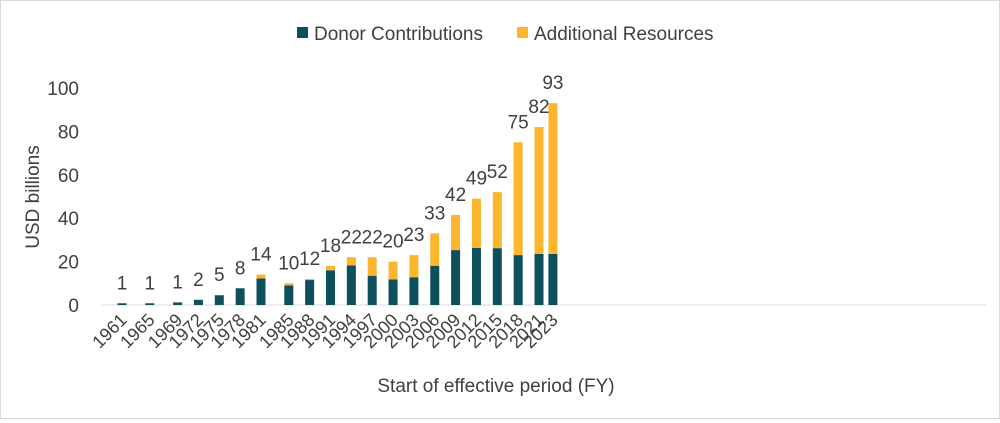 Image resolution: width=1000 pixels, height=423 pixels. Describe the element at coordinates (518, 122) in the screenshot. I see `total-data-label: 75` at that location.